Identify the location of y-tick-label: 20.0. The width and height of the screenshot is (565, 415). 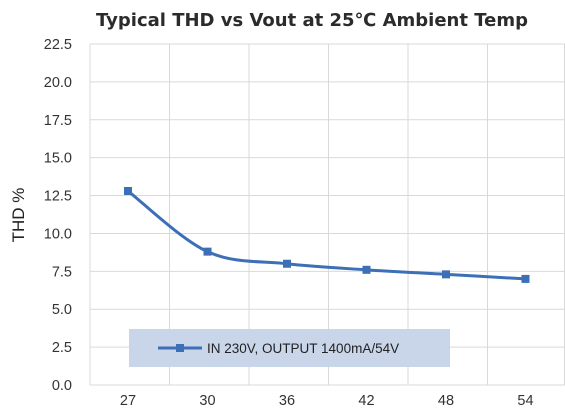
(58, 83).